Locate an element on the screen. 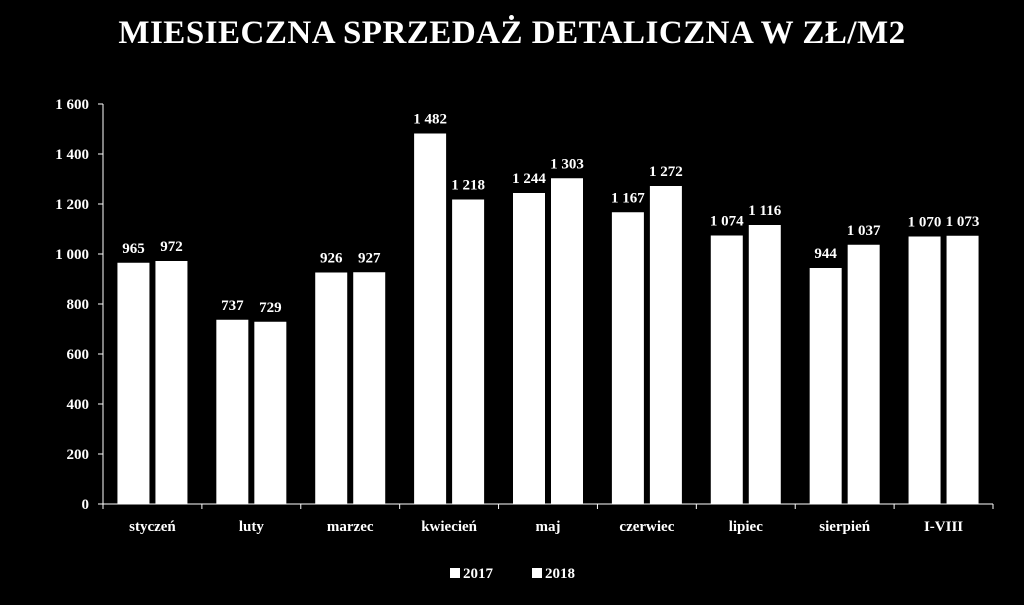 This screenshot has width=1024, height=605. data-label: 1 218 is located at coordinates (468, 186).